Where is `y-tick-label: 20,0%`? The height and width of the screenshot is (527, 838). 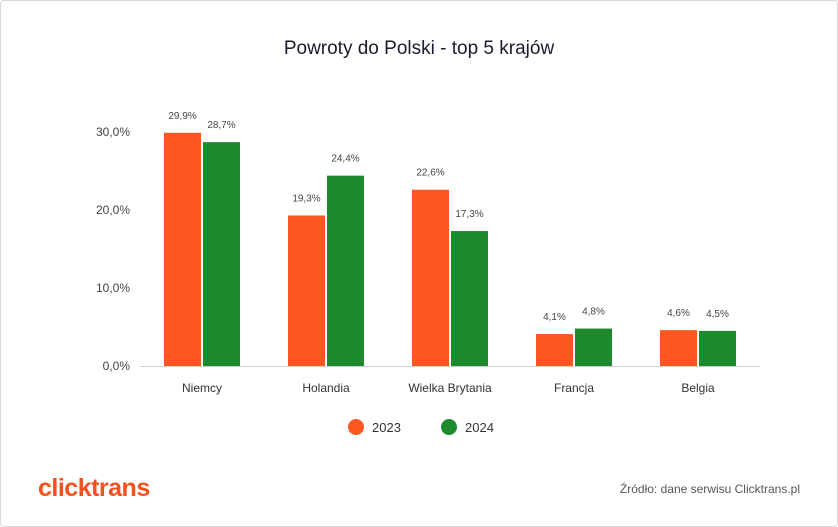
y-tick-label: 20,0% is located at coordinates (113, 210).